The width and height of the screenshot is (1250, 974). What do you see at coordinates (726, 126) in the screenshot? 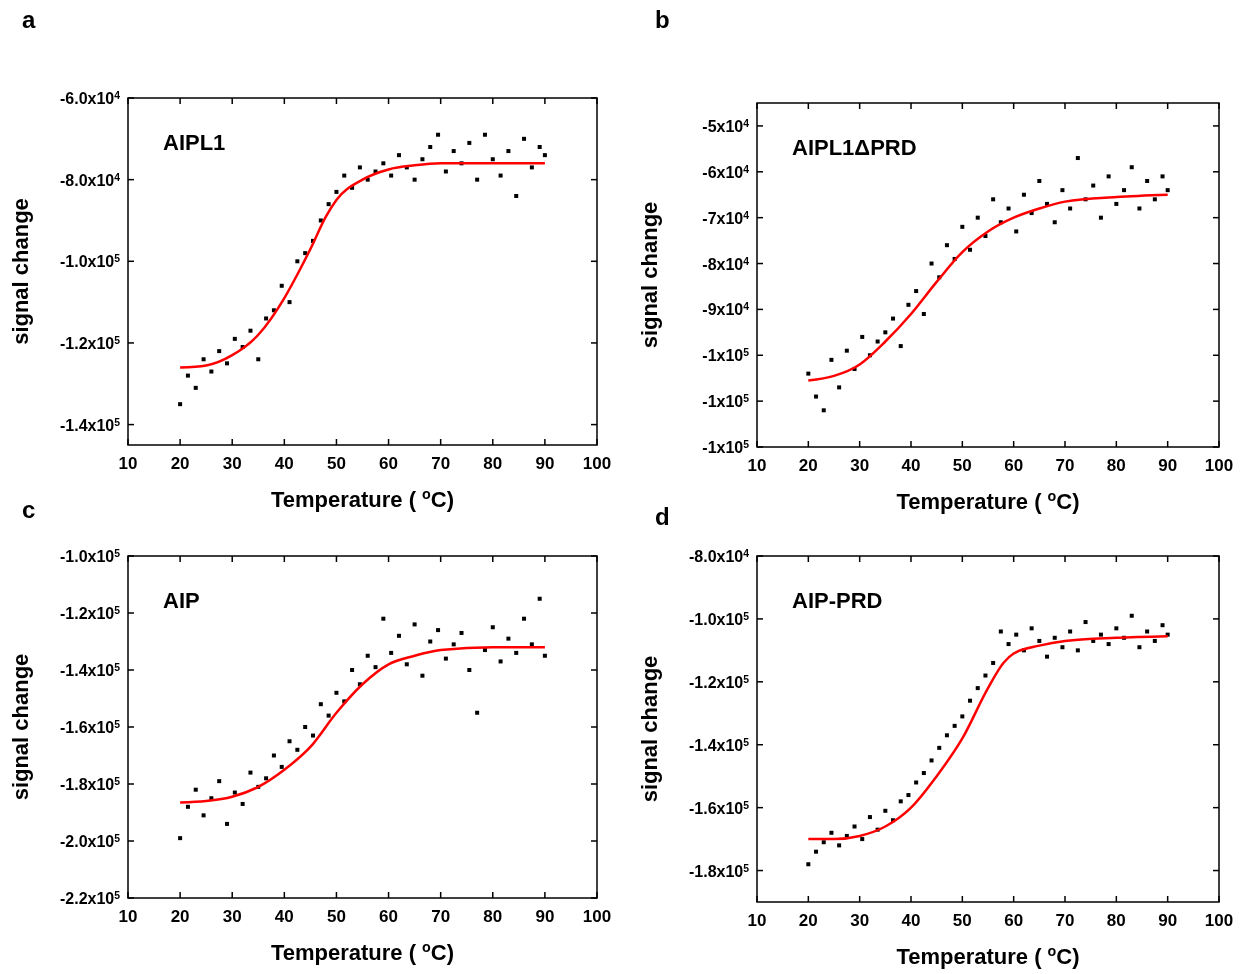
I see `y-tick-label: -5x10$^{4}$` at bounding box center [726, 126].